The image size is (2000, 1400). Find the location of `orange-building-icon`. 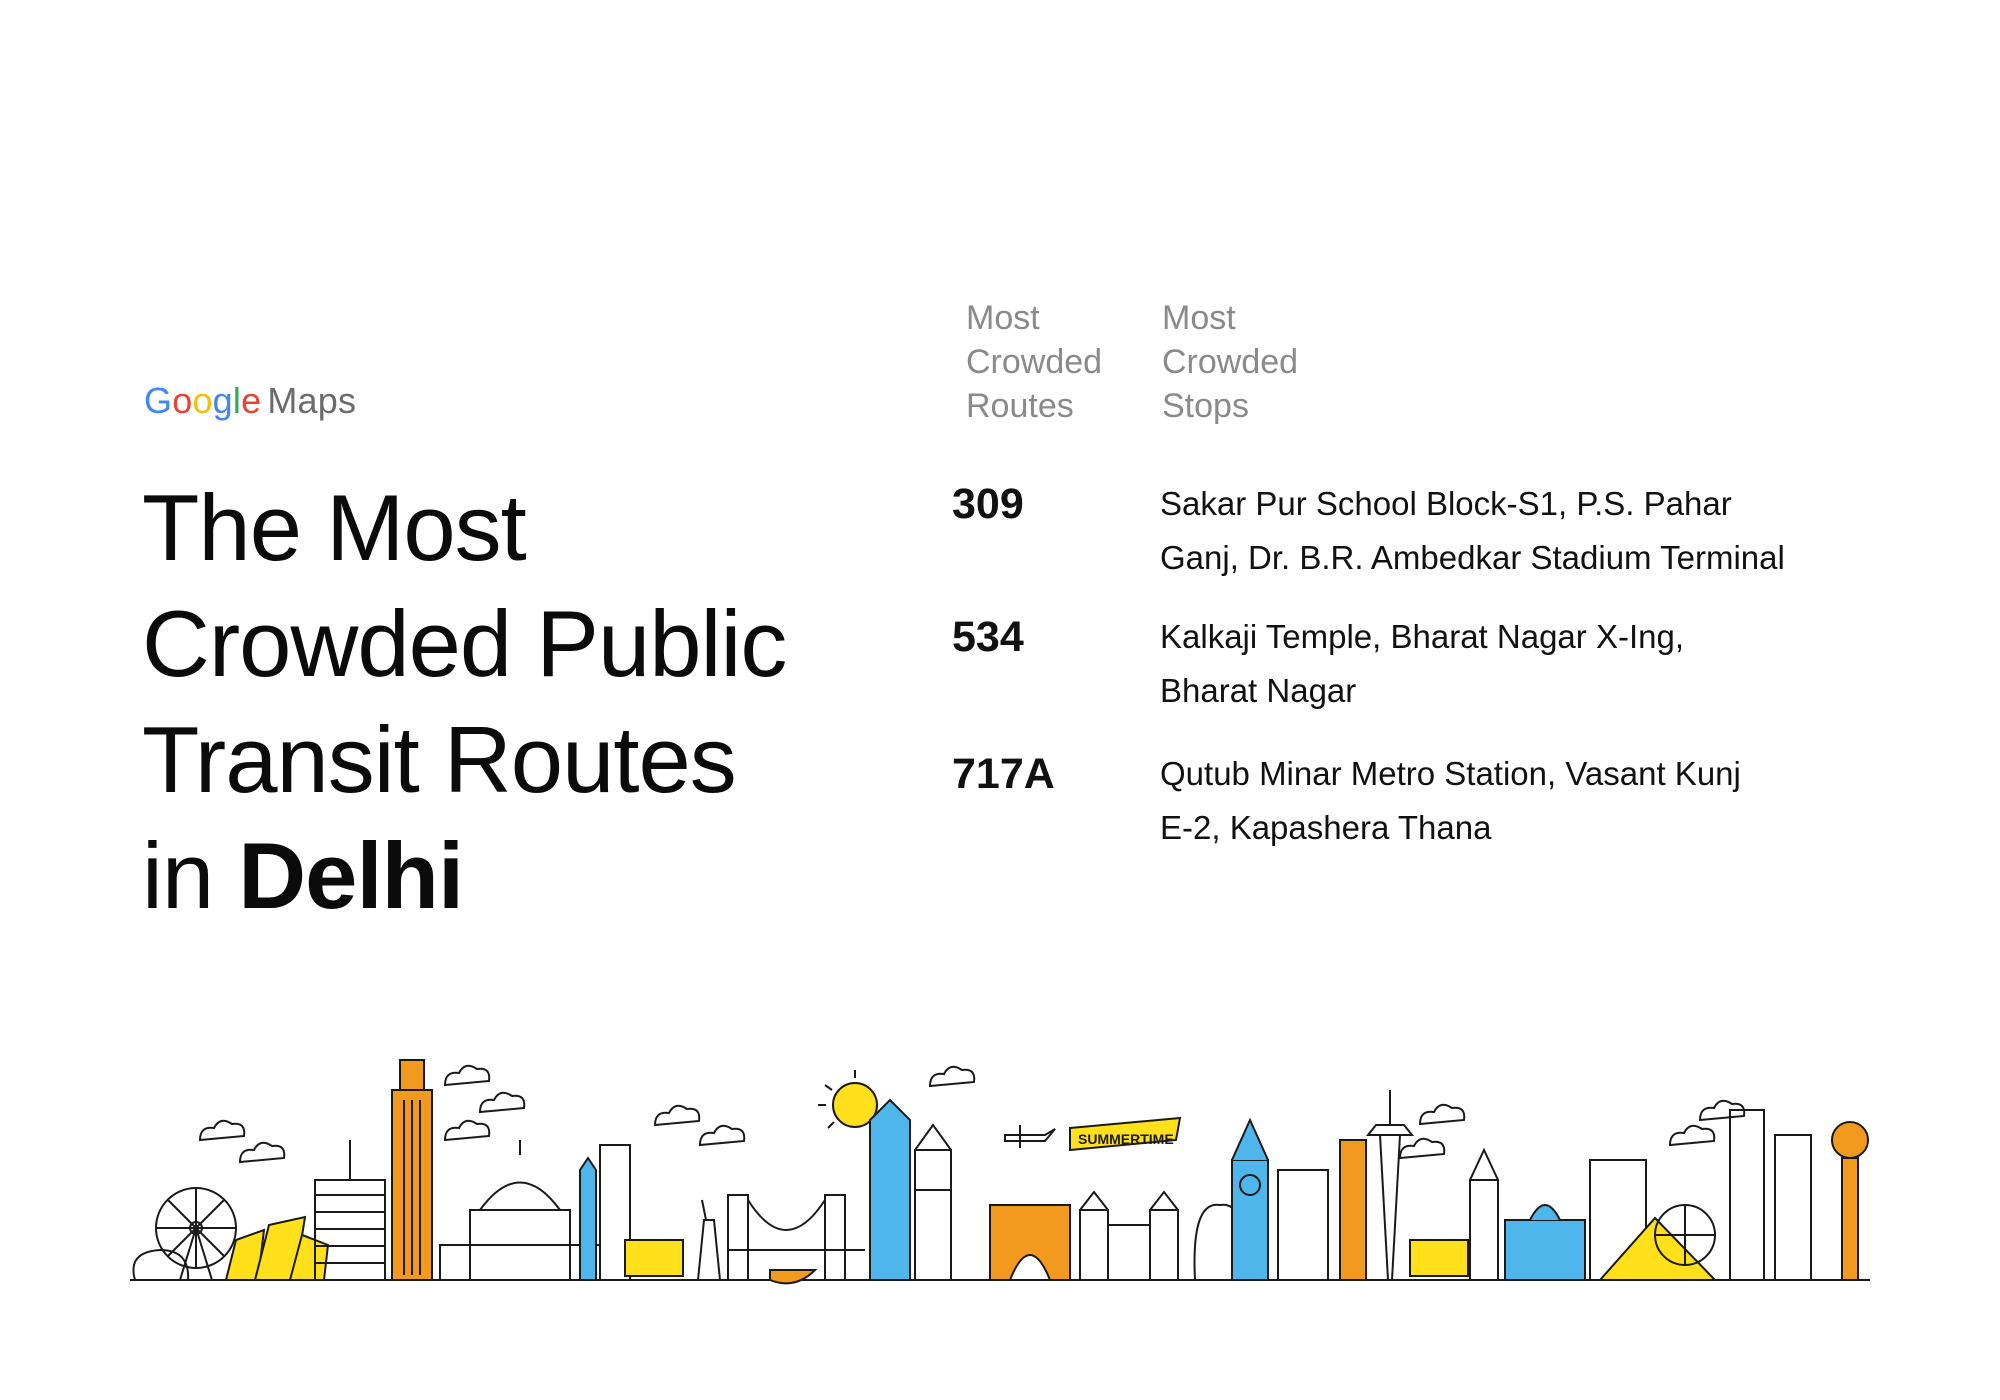

orange-building-icon is located at coordinates (1353, 1210).